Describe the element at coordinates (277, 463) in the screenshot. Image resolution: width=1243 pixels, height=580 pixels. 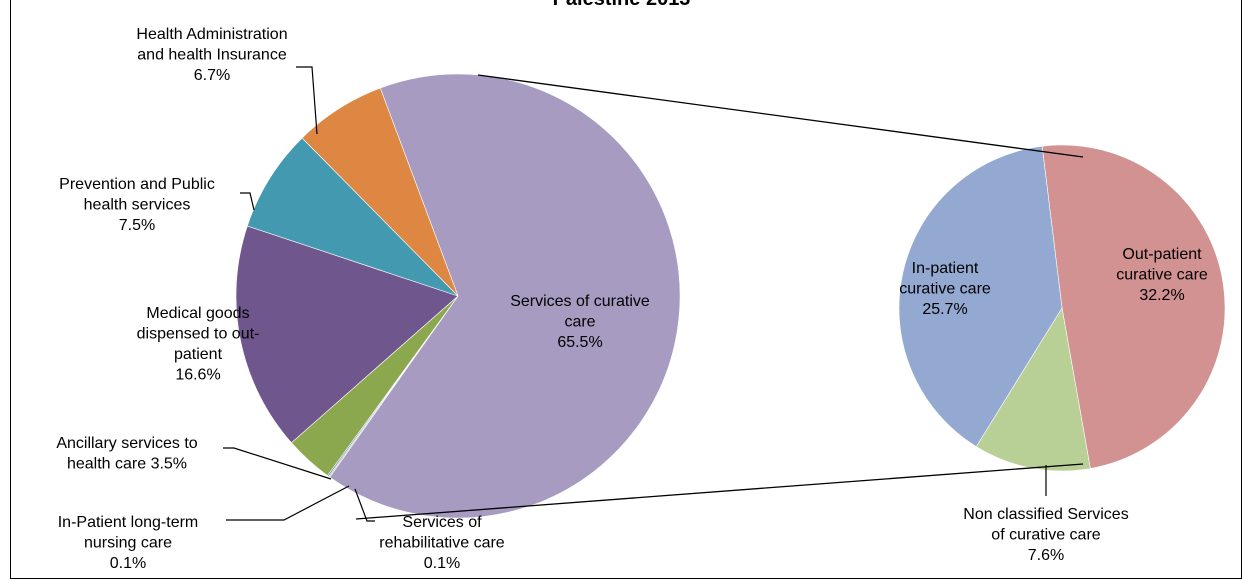
I see `leader-ancillary` at that location.